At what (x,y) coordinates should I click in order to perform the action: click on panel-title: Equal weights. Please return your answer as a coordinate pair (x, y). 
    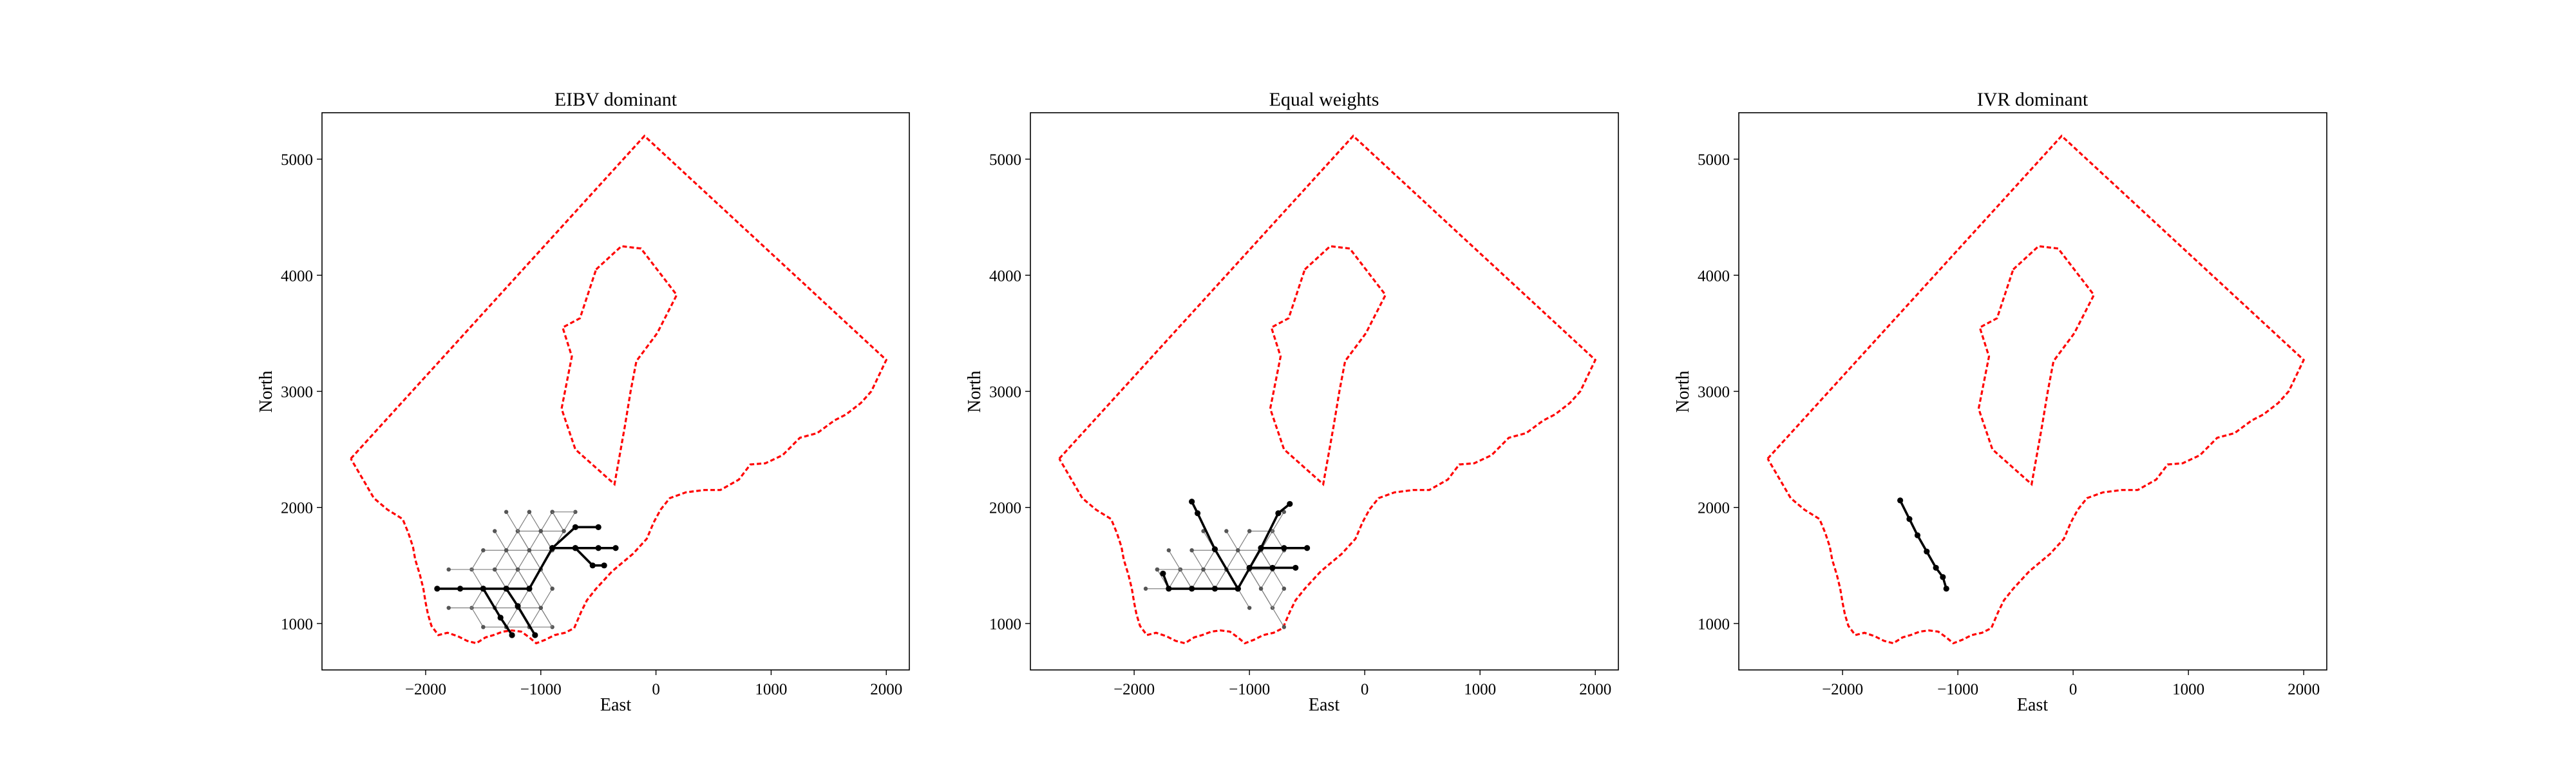
    Looking at the image, I should click on (1324, 99).